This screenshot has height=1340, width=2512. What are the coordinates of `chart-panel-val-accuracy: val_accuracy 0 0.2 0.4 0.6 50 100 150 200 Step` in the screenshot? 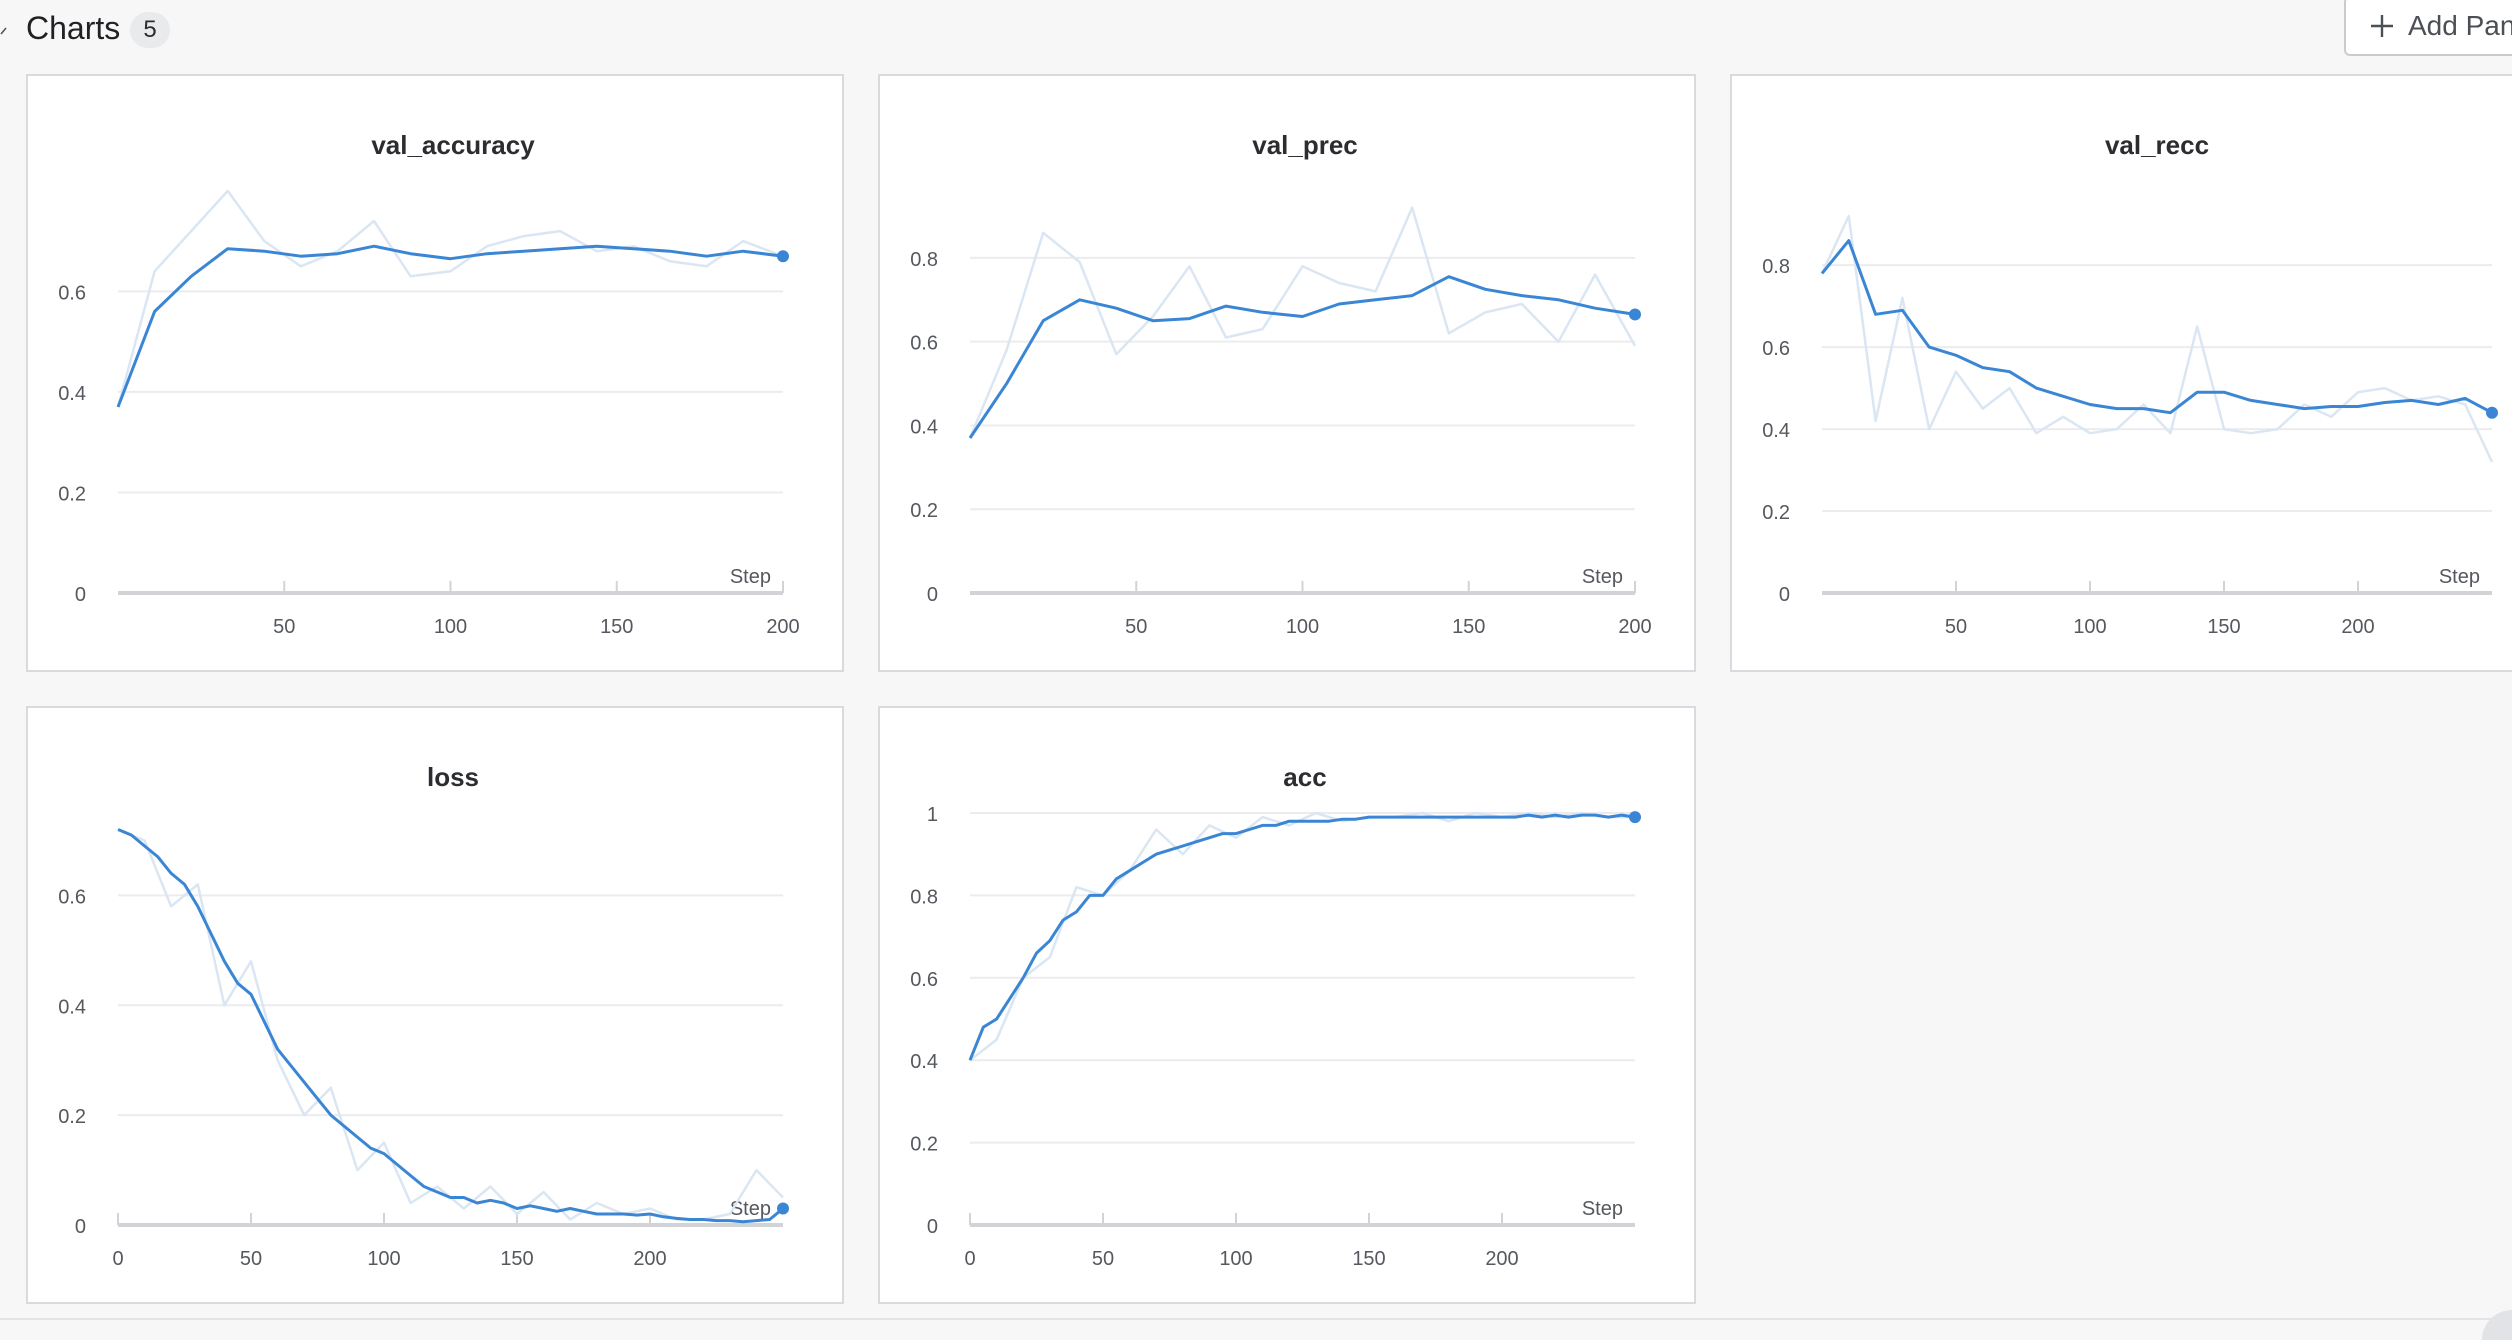 It's located at (435, 373).